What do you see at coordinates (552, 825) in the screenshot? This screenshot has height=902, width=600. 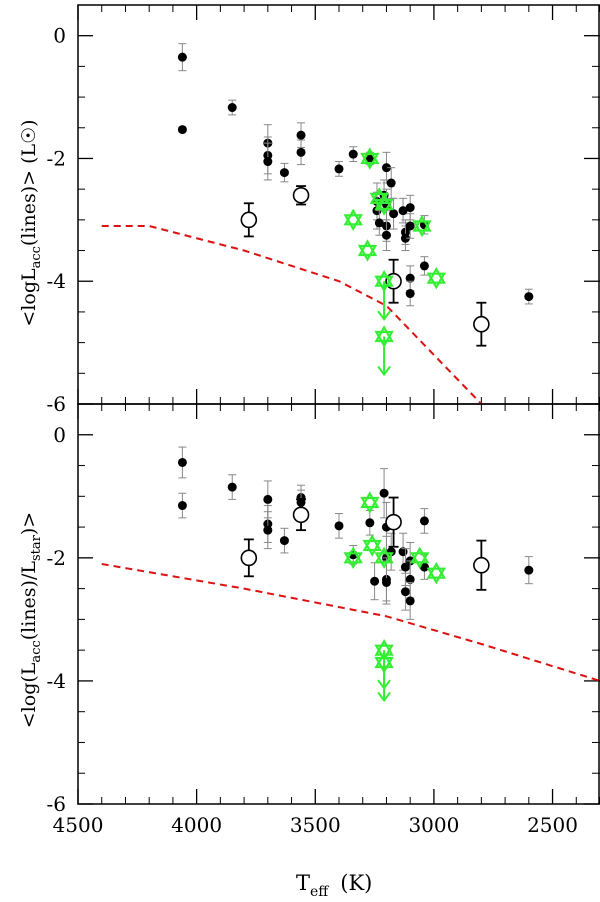 I see `x-tick-label: 2500` at bounding box center [552, 825].